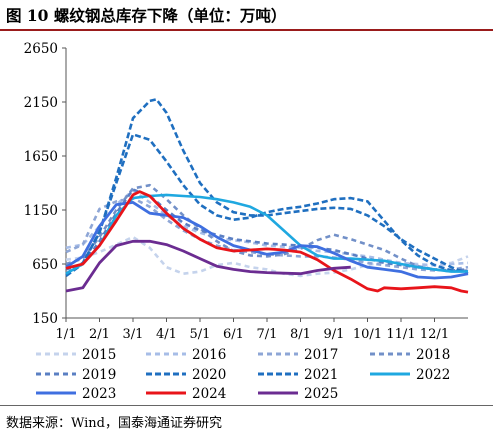 This screenshot has height=437, width=493. I want to click on series-line-2016, so click(267, 228).